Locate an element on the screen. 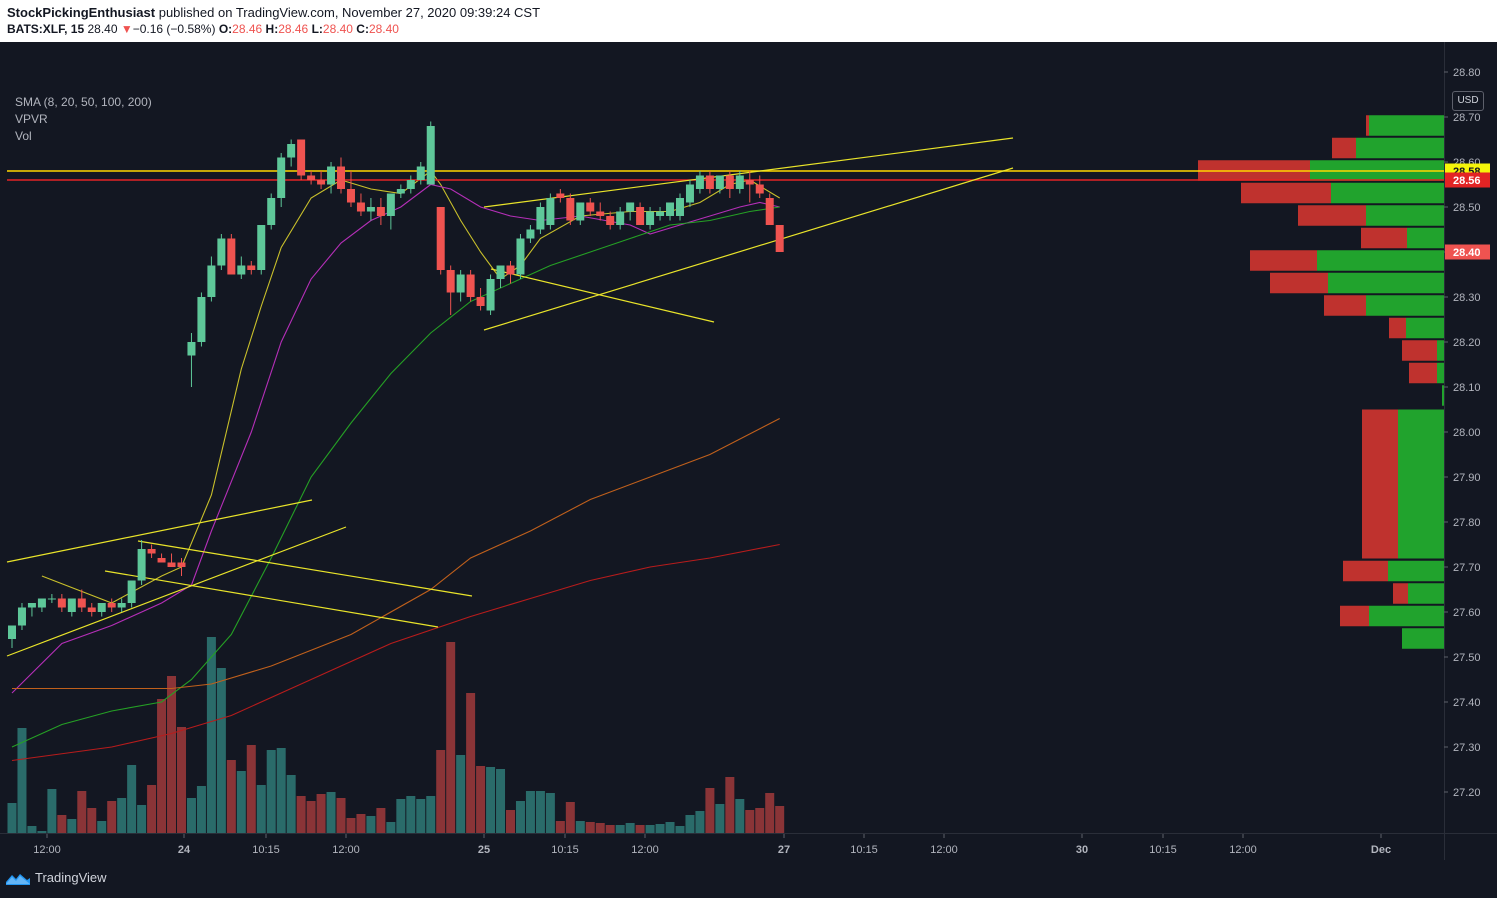  time-tick-label: 10:15 is located at coordinates (1163, 850).